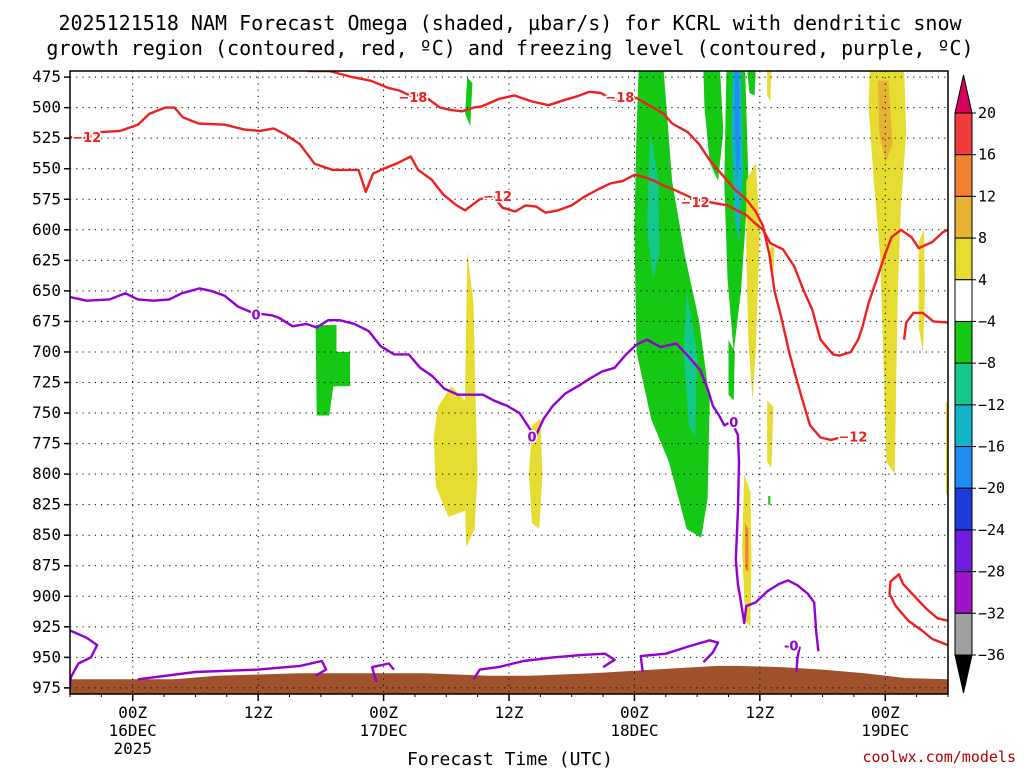  I want to click on y-tick-label: 750, so click(46, 412).